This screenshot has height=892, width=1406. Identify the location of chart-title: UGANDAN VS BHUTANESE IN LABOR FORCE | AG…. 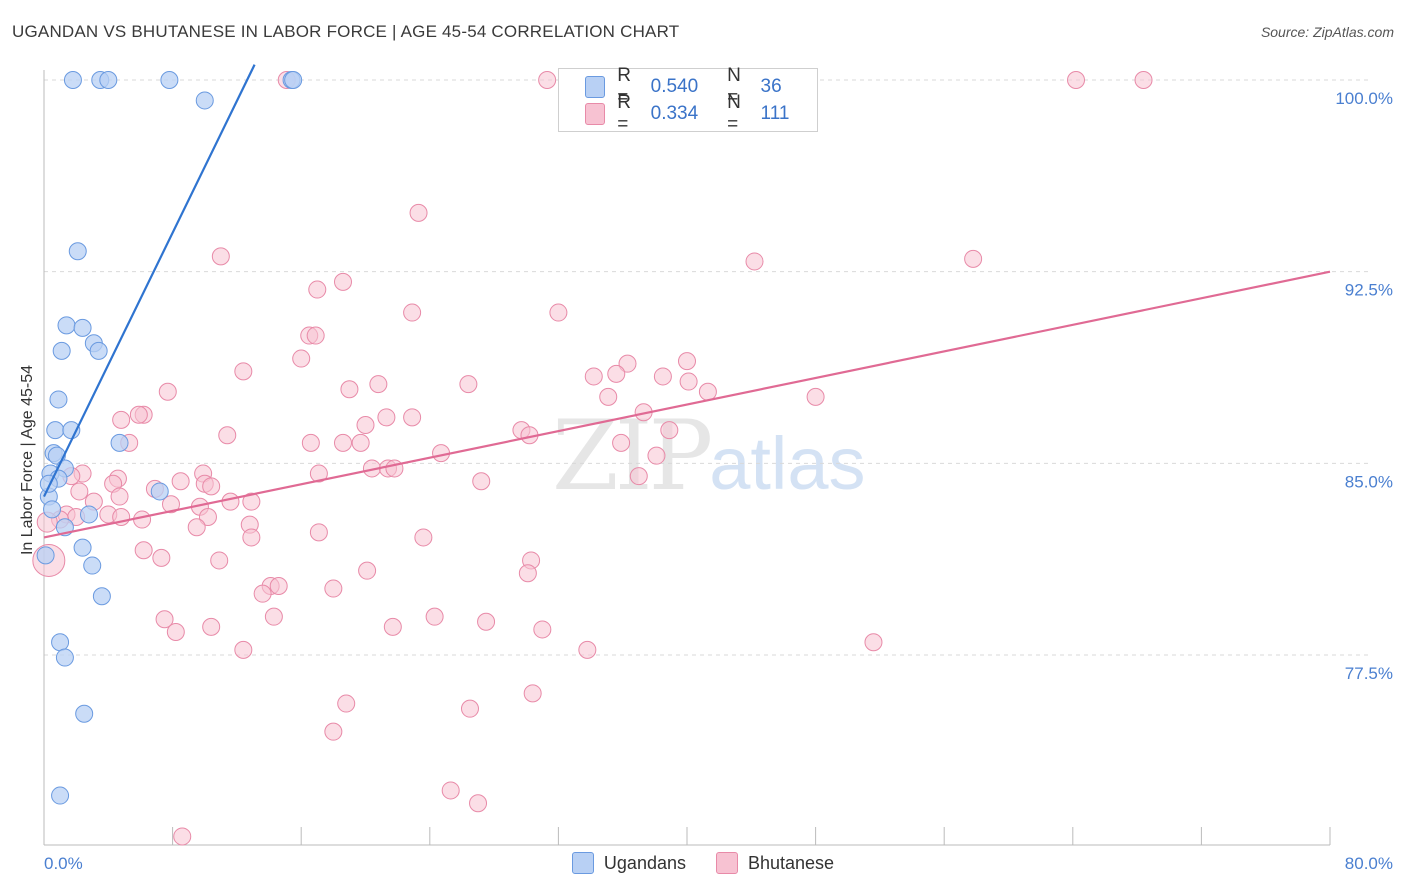
(346, 31).